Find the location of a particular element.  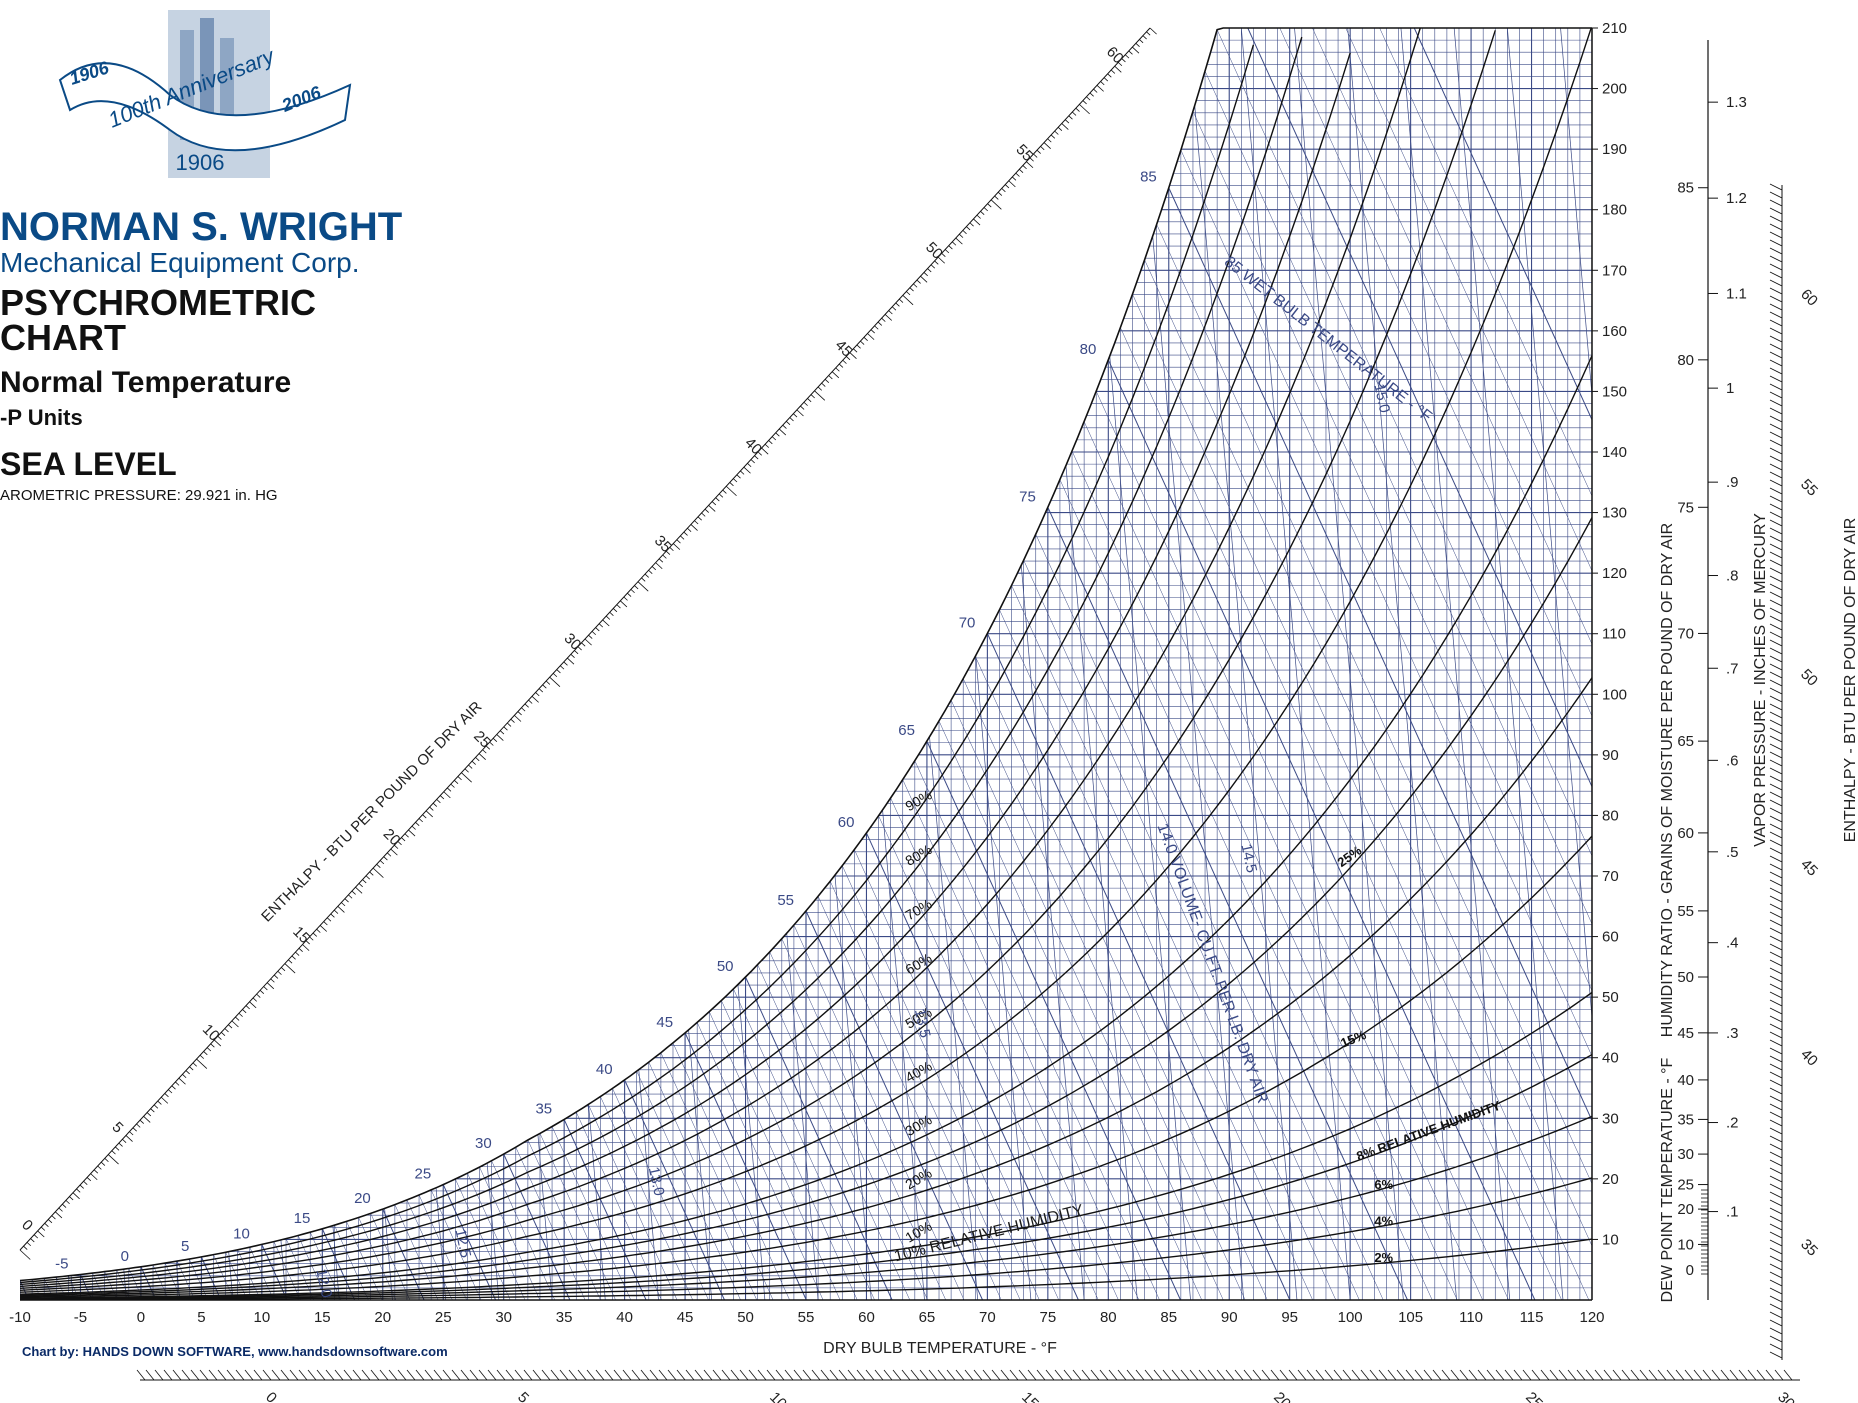

saturation-temp-label: 60 is located at coordinates (846, 822).